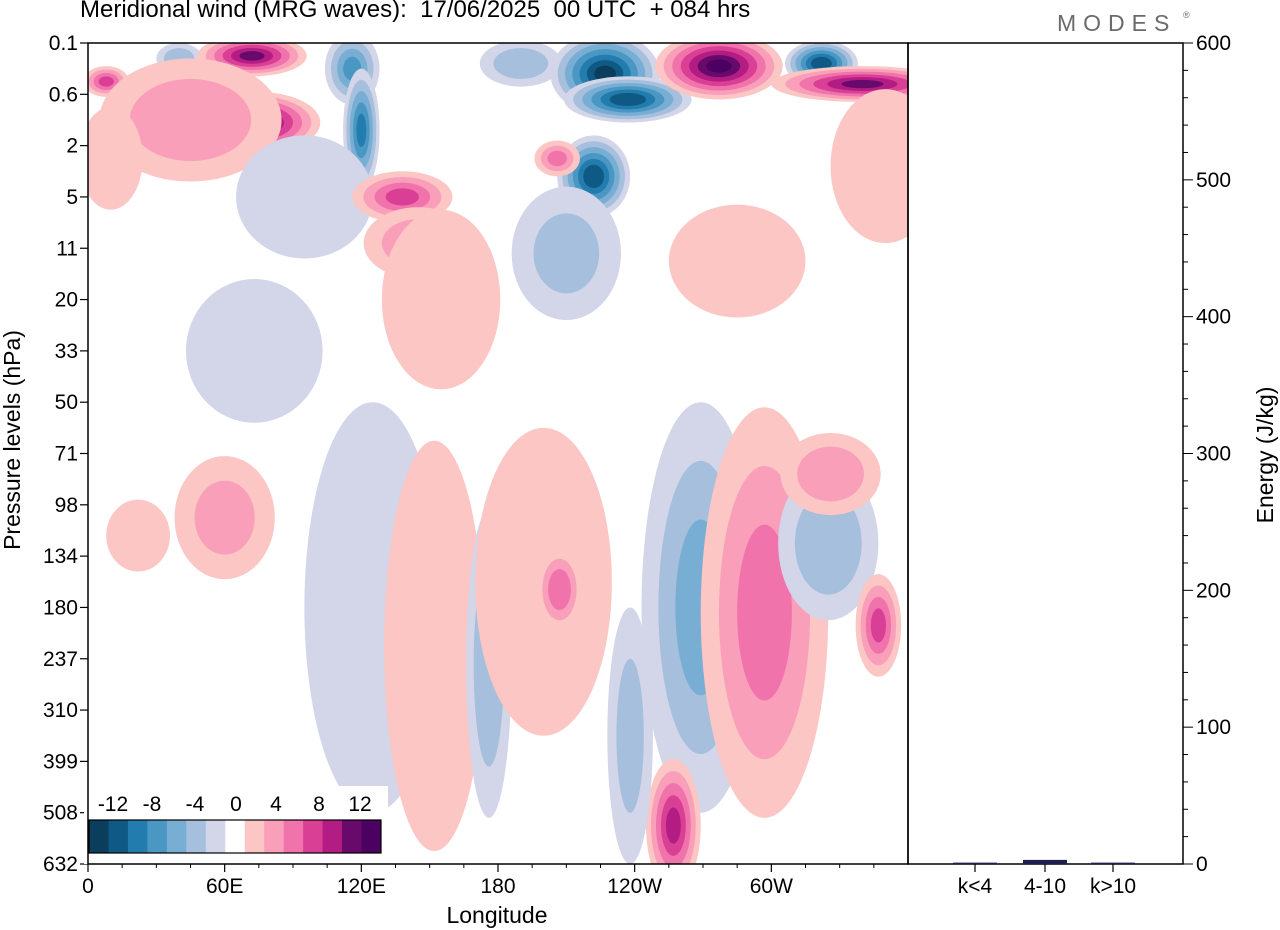 The image size is (1280, 930). What do you see at coordinates (66, 300) in the screenshot?
I see `y-tick-label: 20` at bounding box center [66, 300].